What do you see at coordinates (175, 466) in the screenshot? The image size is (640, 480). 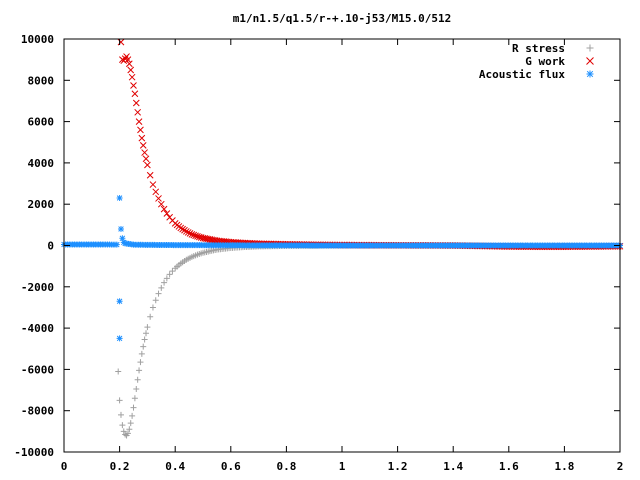 I see `x-tick-label: 0.4` at bounding box center [175, 466].